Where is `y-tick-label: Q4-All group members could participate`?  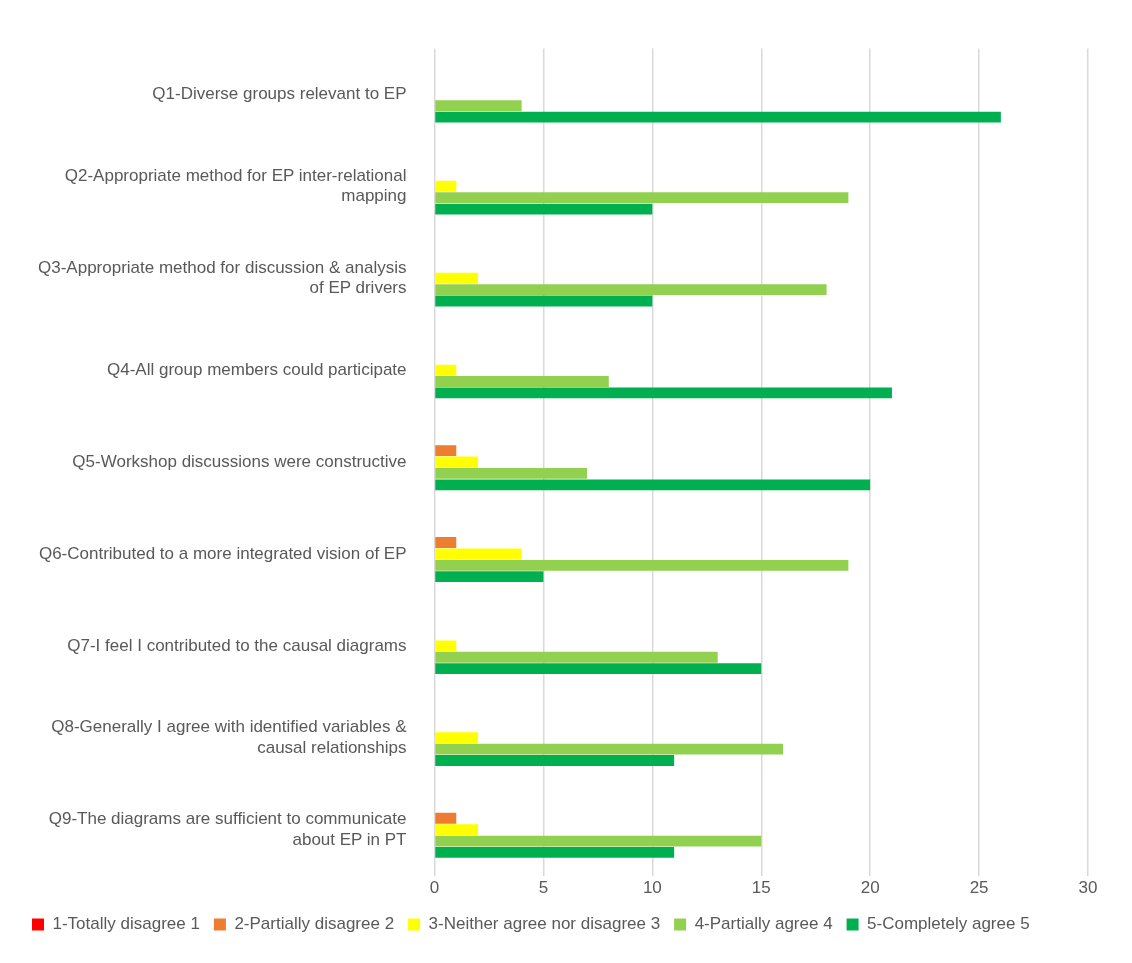
y-tick-label: Q4-All group members could participate is located at coordinates (256, 369).